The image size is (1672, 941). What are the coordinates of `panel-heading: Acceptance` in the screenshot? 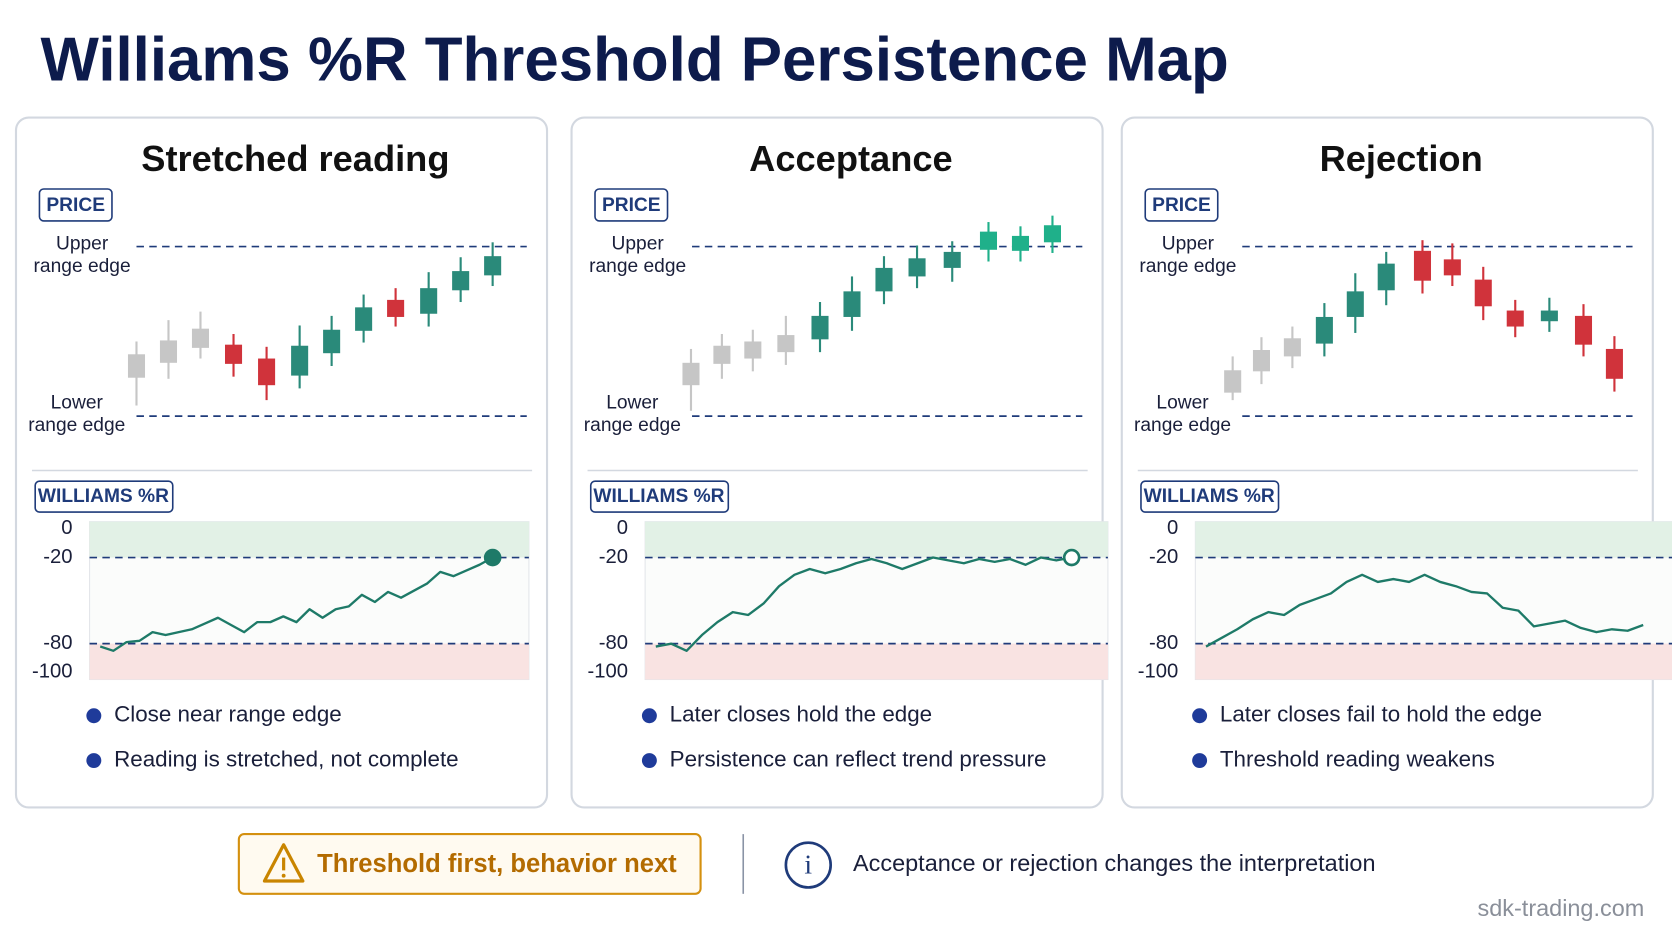 It's located at (851, 158).